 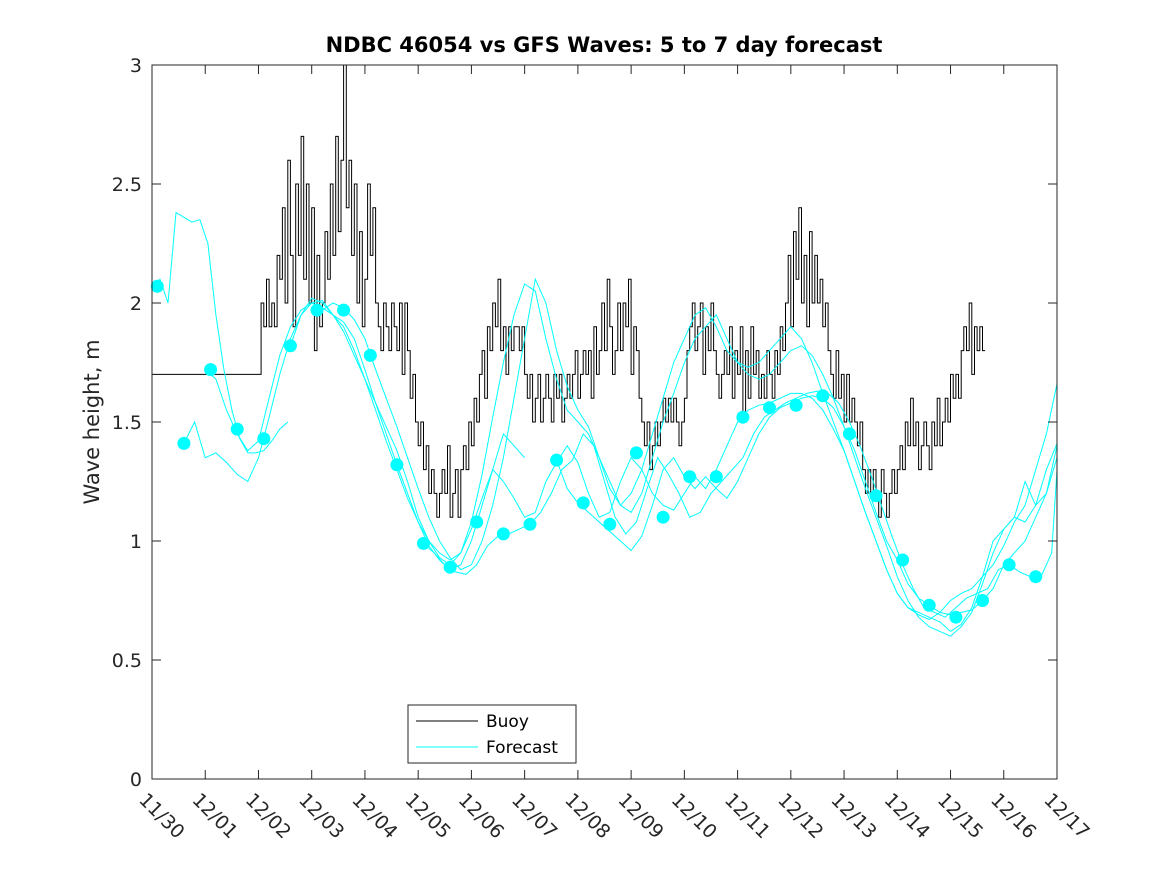 What do you see at coordinates (92, 421) in the screenshot?
I see `y-axis-label: Wave height, m` at bounding box center [92, 421].